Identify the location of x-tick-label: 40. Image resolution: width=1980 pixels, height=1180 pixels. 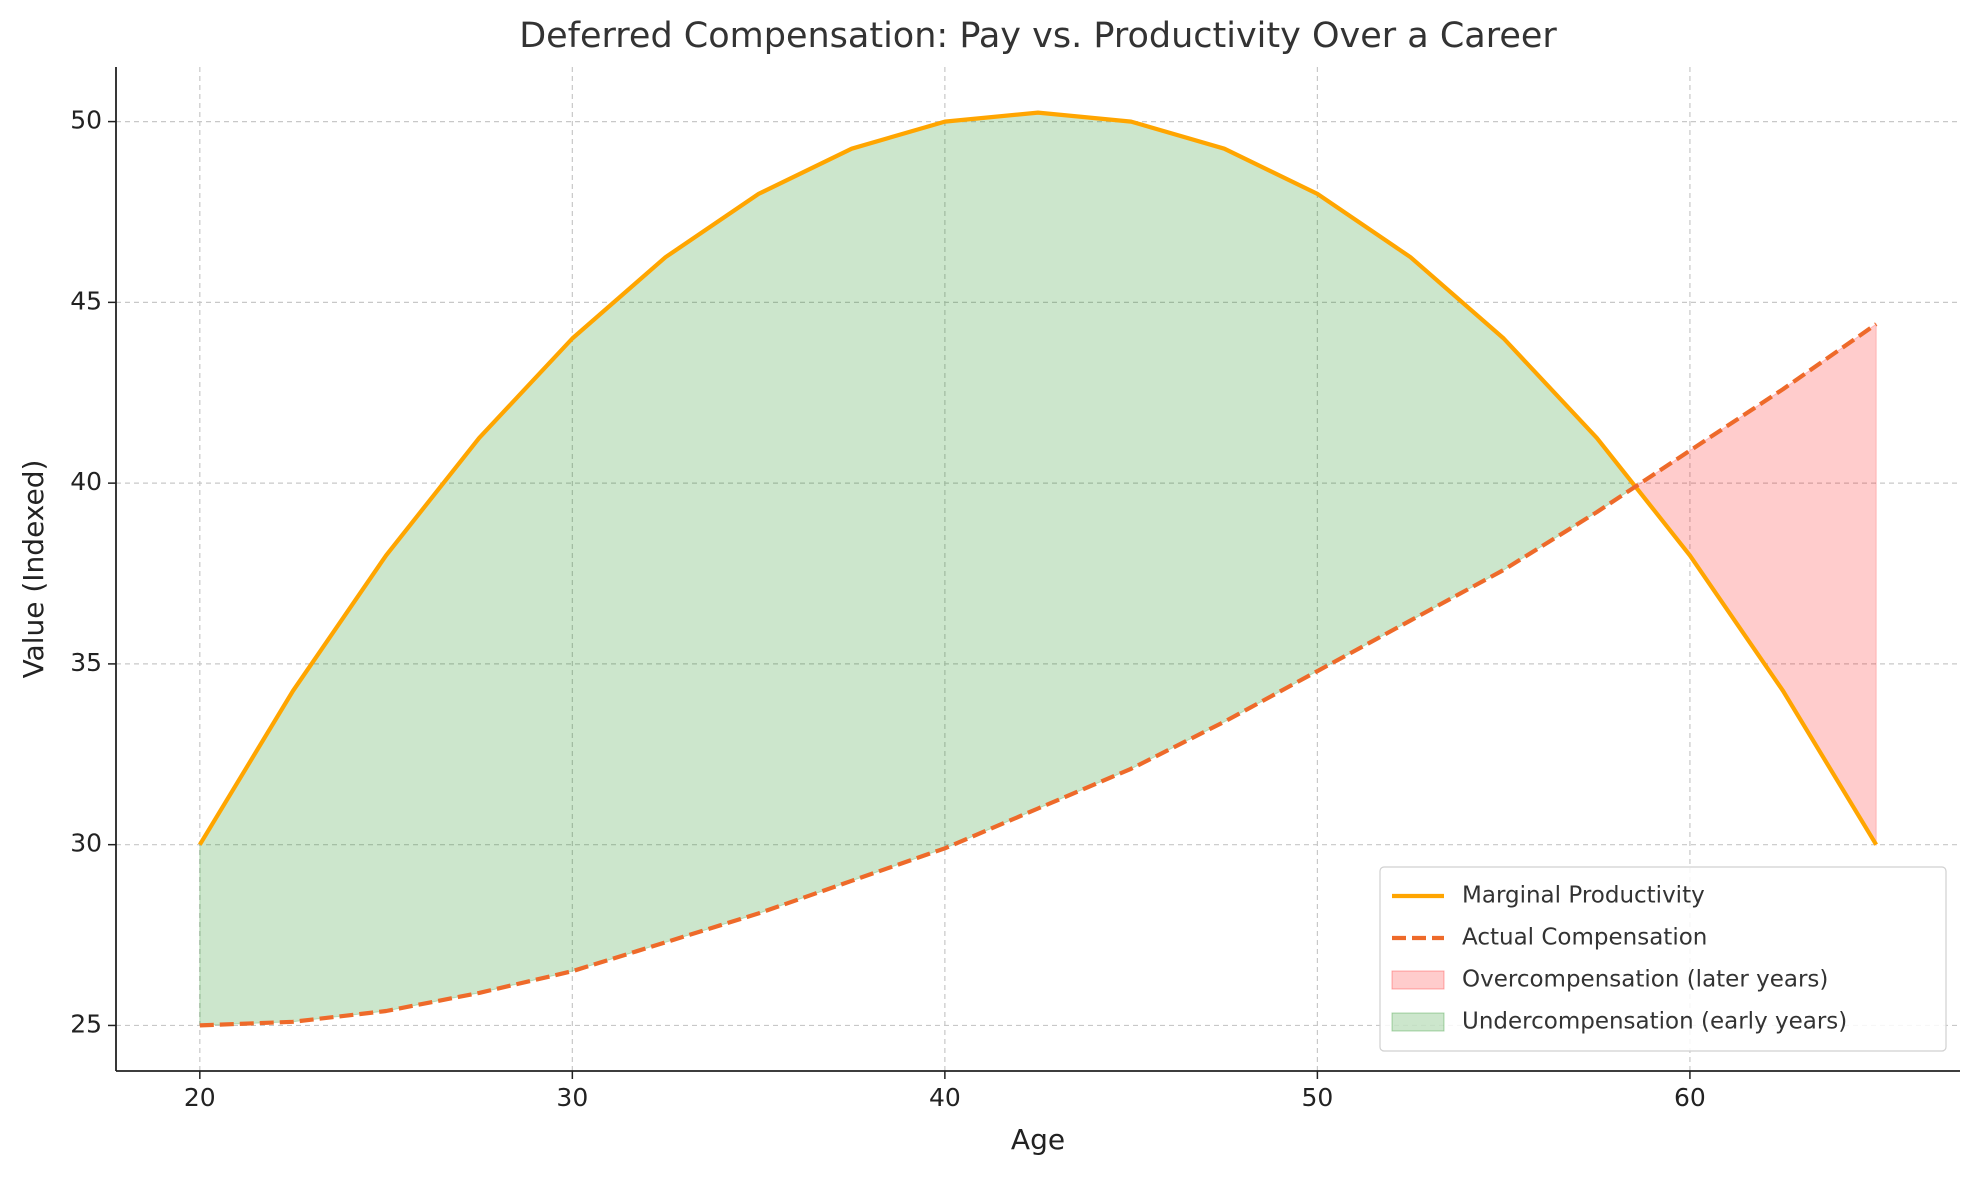
(945, 1097).